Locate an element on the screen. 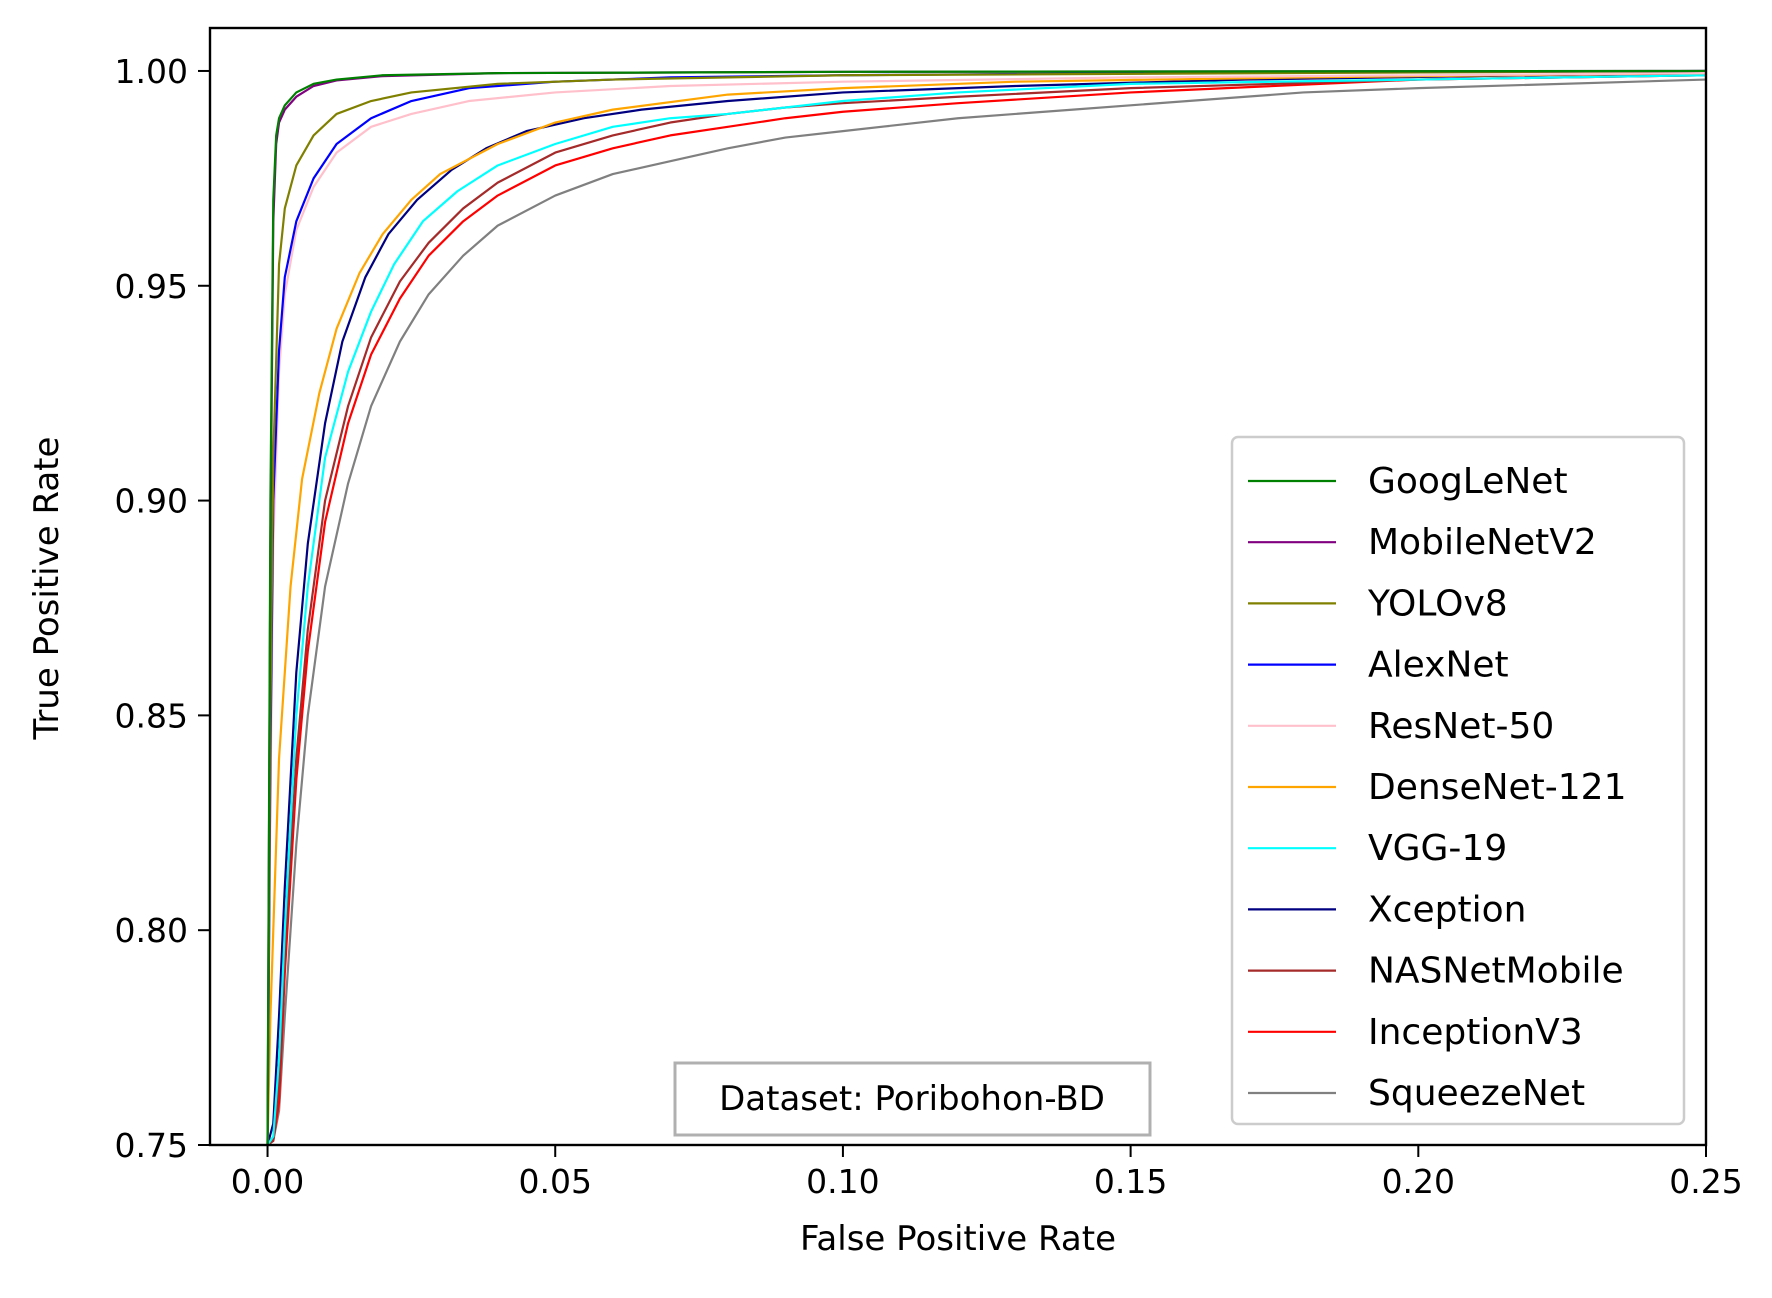  legend-label: SqueezeNet is located at coordinates (1476, 1093).